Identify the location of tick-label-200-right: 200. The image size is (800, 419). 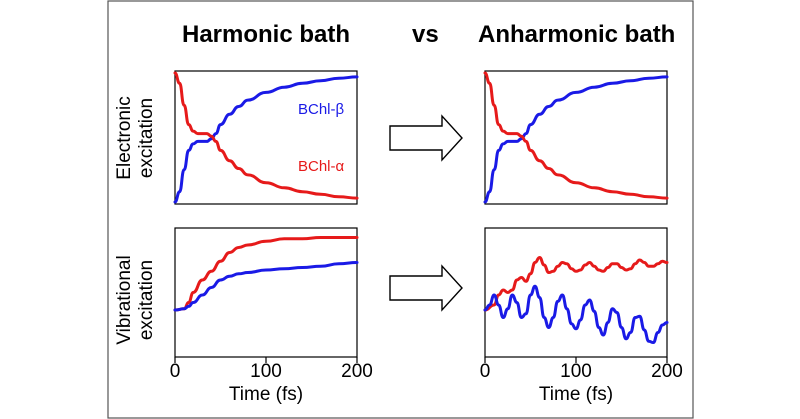
(667, 371).